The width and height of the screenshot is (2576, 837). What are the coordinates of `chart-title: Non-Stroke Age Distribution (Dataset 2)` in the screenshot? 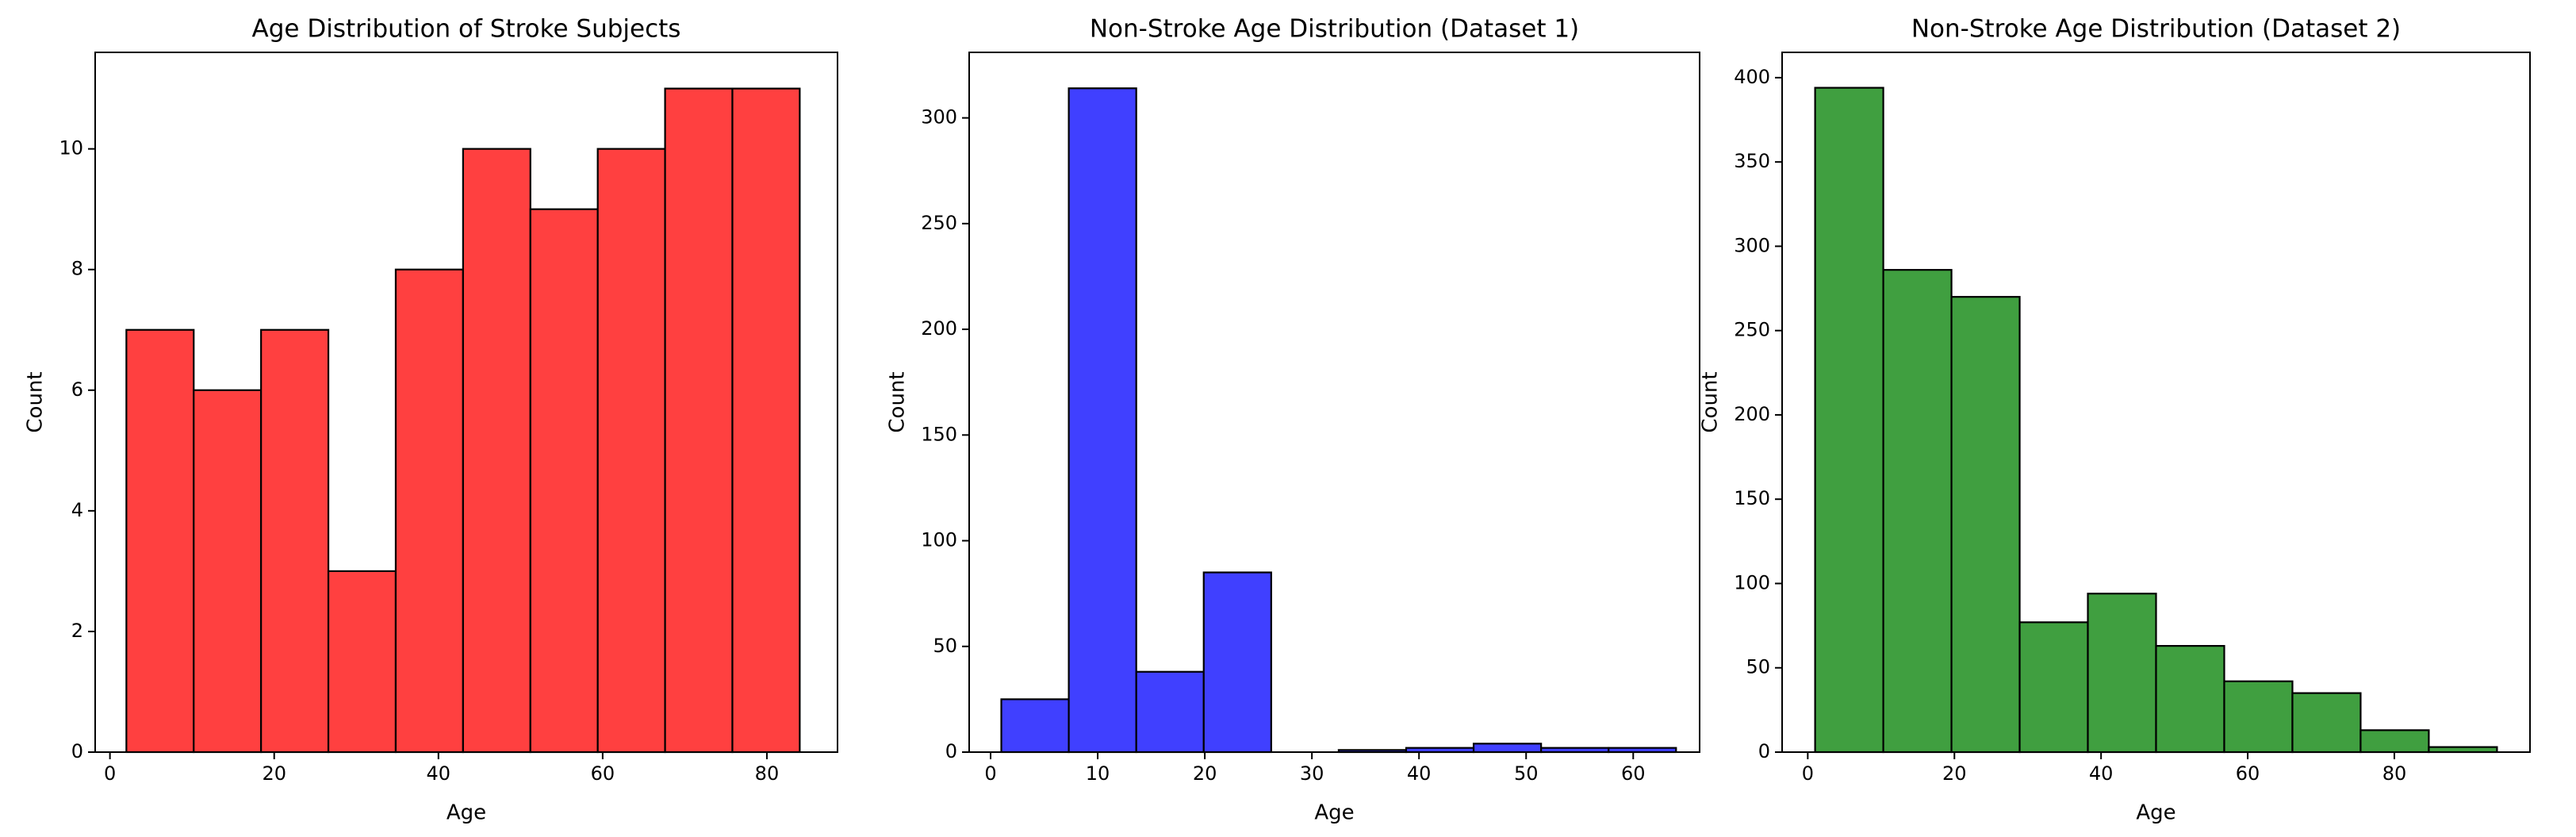 It's located at (2156, 30).